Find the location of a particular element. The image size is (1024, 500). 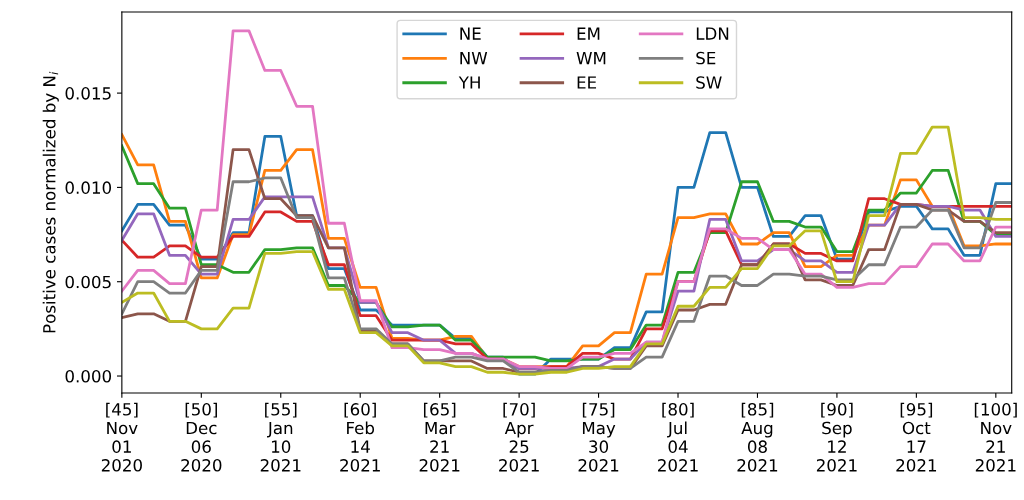

x-tick-label: [85] Aug 08 2021 is located at coordinates (757, 437).